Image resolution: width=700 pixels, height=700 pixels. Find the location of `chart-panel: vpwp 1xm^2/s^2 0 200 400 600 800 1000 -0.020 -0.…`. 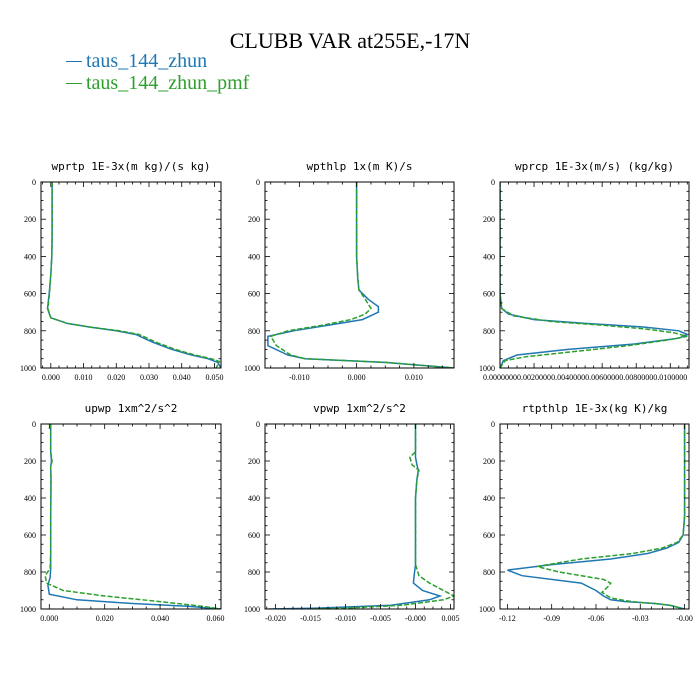

chart-panel: vpwp 1xm^2/s^2 0 200 400 600 800 1000 -0.020 -0.… is located at coordinates (352, 512).